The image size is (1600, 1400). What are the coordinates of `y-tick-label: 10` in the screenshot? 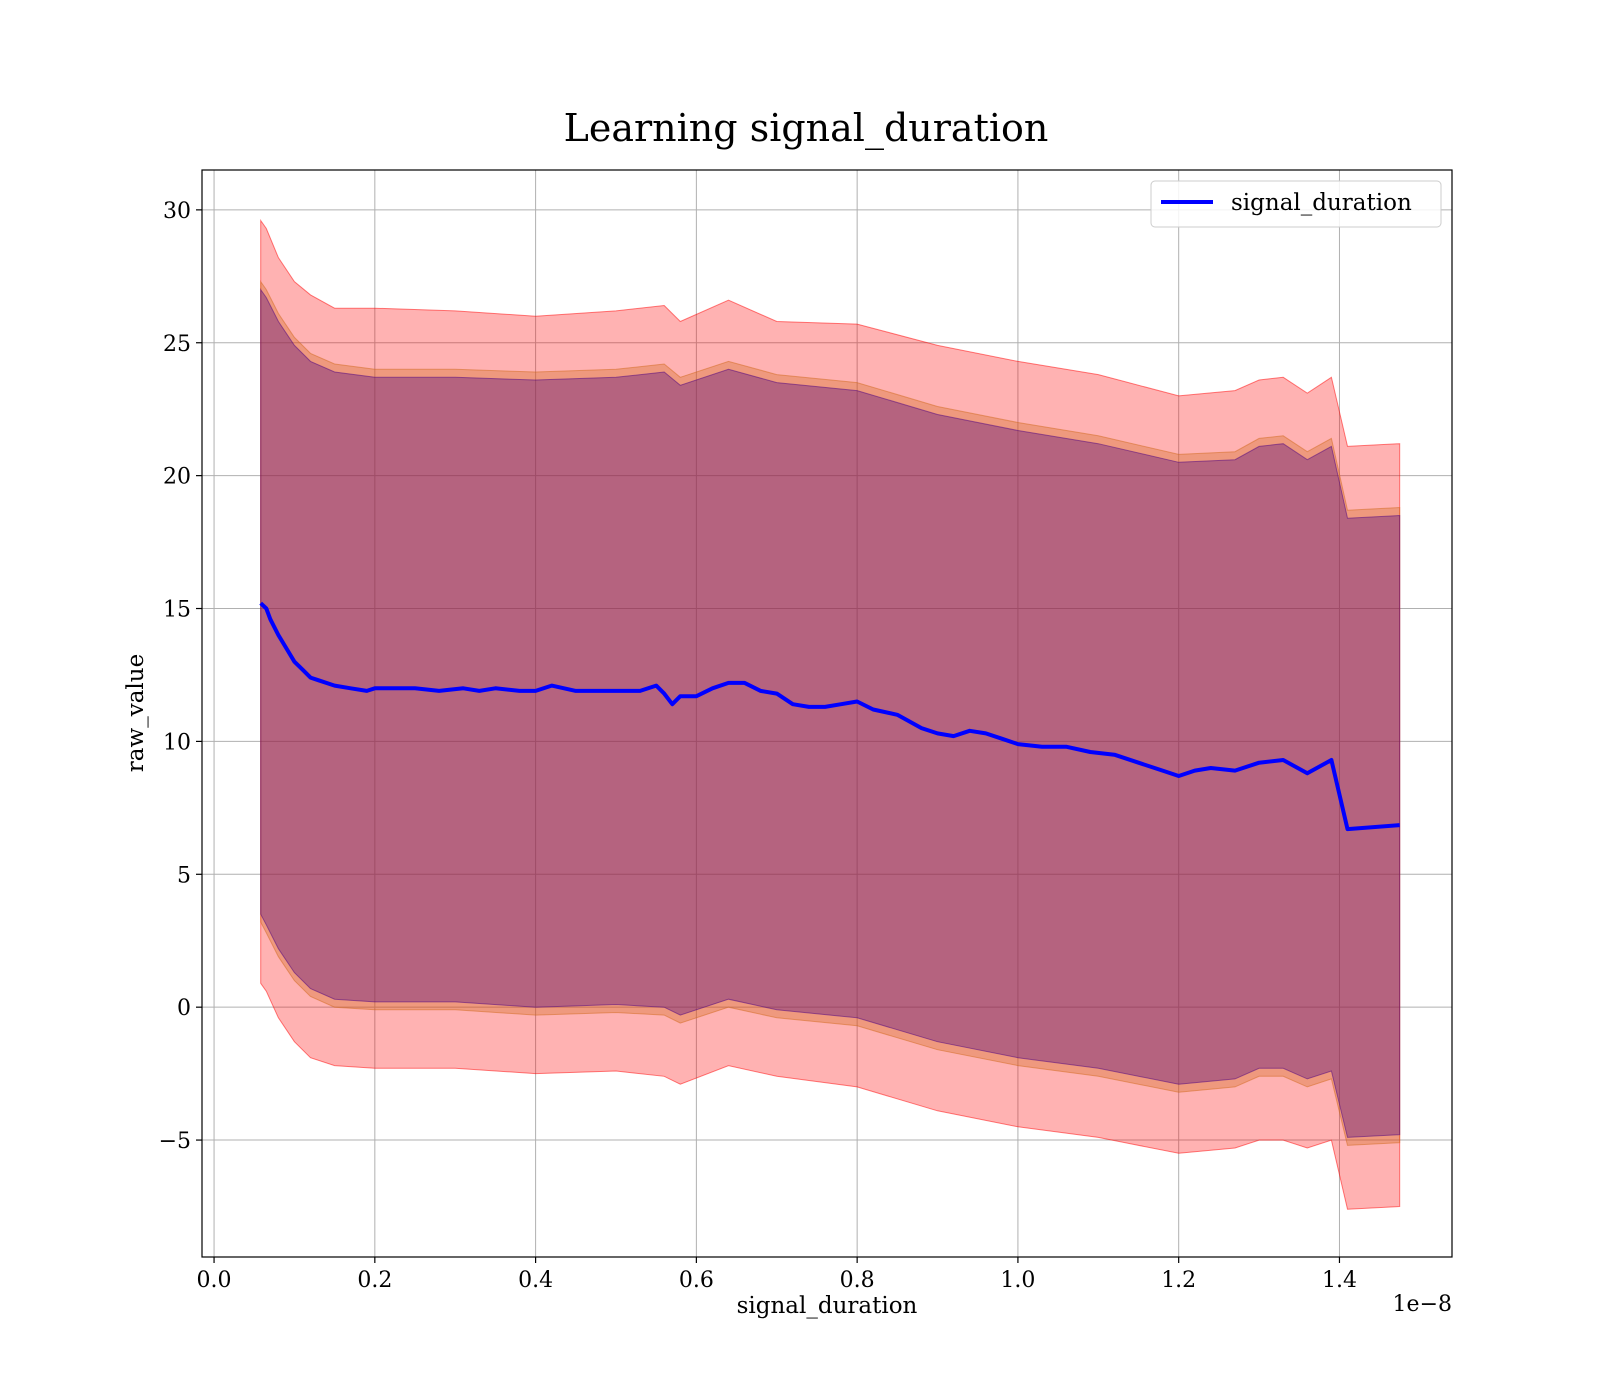 It's located at (177, 742).